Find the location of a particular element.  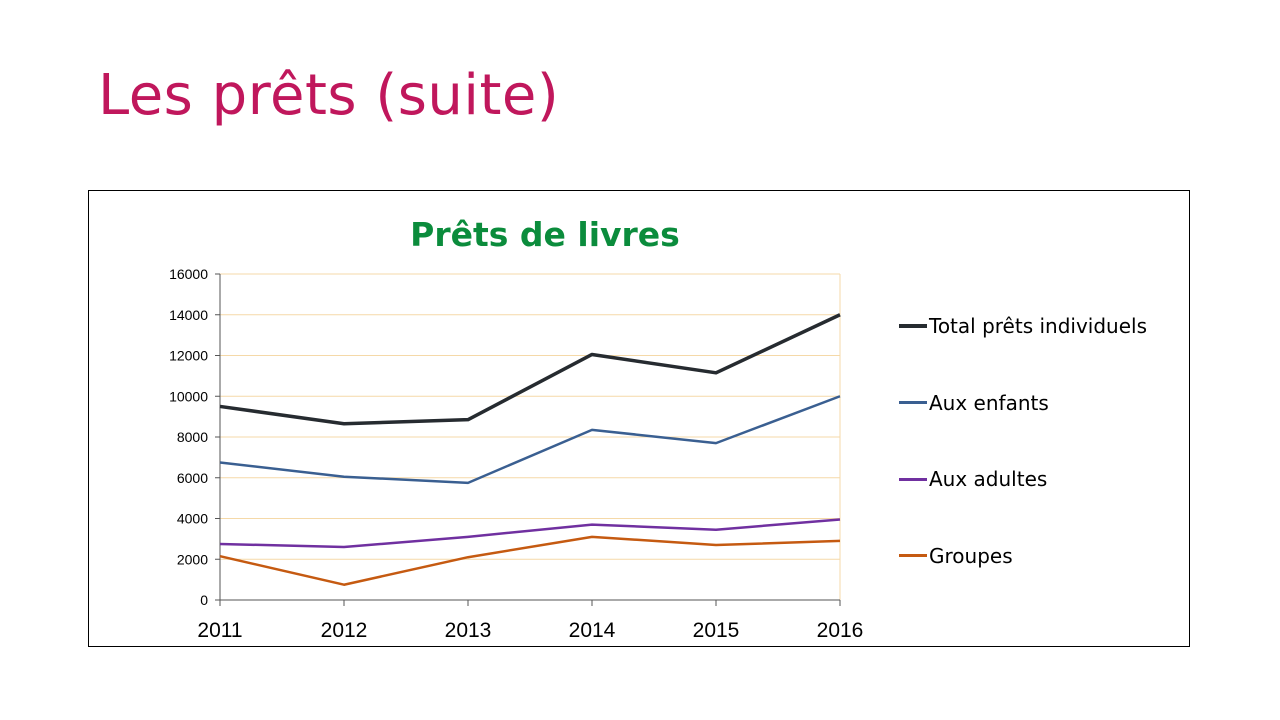

y-tick-label: 14000 is located at coordinates (188, 315).